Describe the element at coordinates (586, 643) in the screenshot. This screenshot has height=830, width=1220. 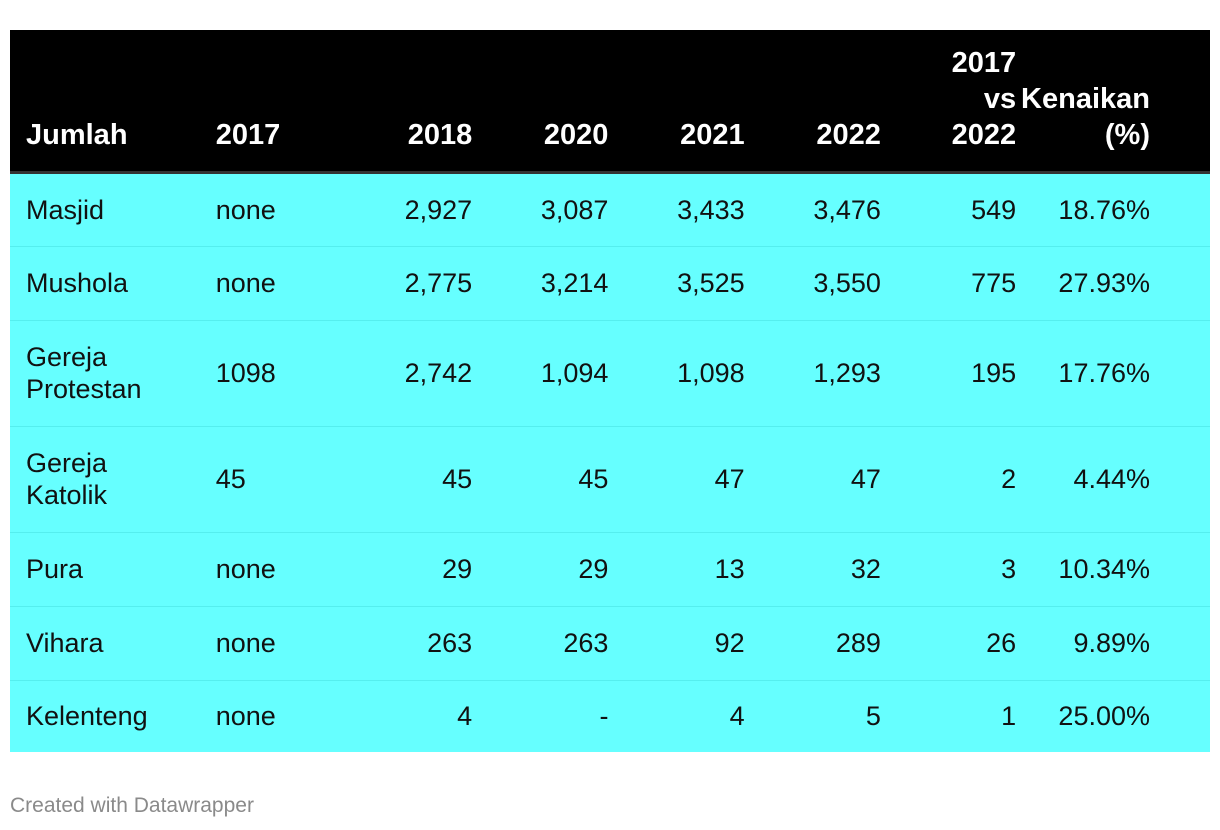
I see `cell-2020: 263` at that location.